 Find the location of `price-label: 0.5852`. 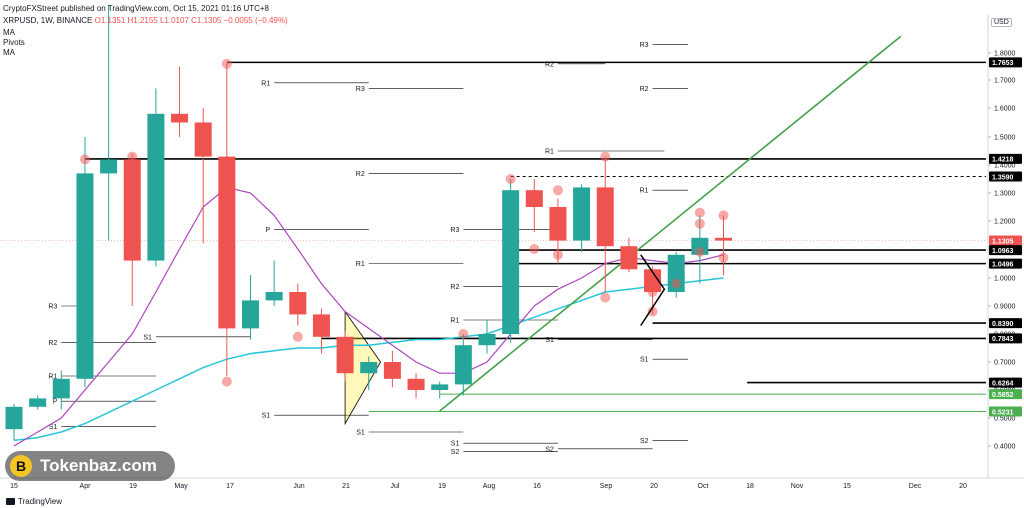

price-label: 0.5852 is located at coordinates (1003, 395).